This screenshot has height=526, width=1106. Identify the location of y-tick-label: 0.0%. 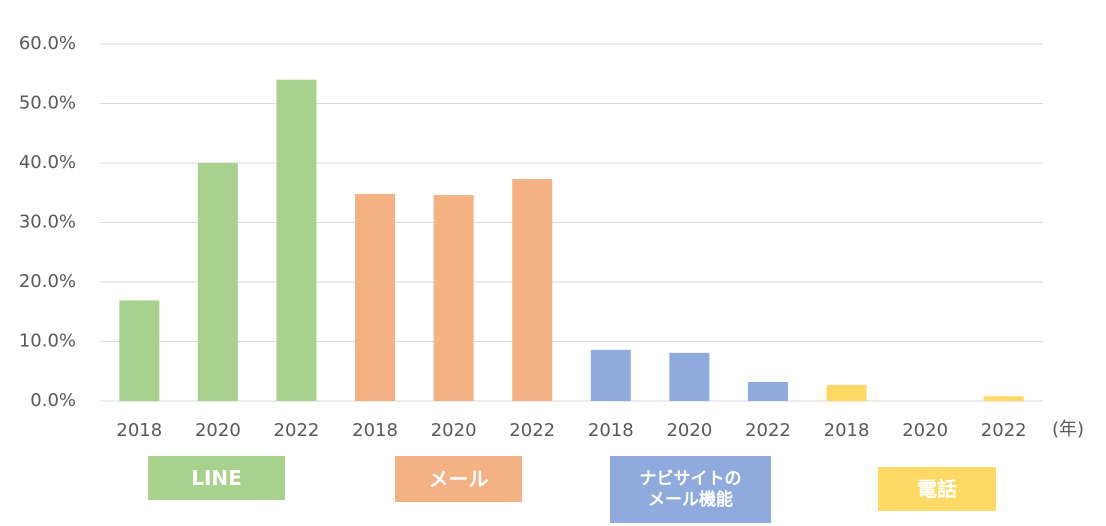
(53, 400).